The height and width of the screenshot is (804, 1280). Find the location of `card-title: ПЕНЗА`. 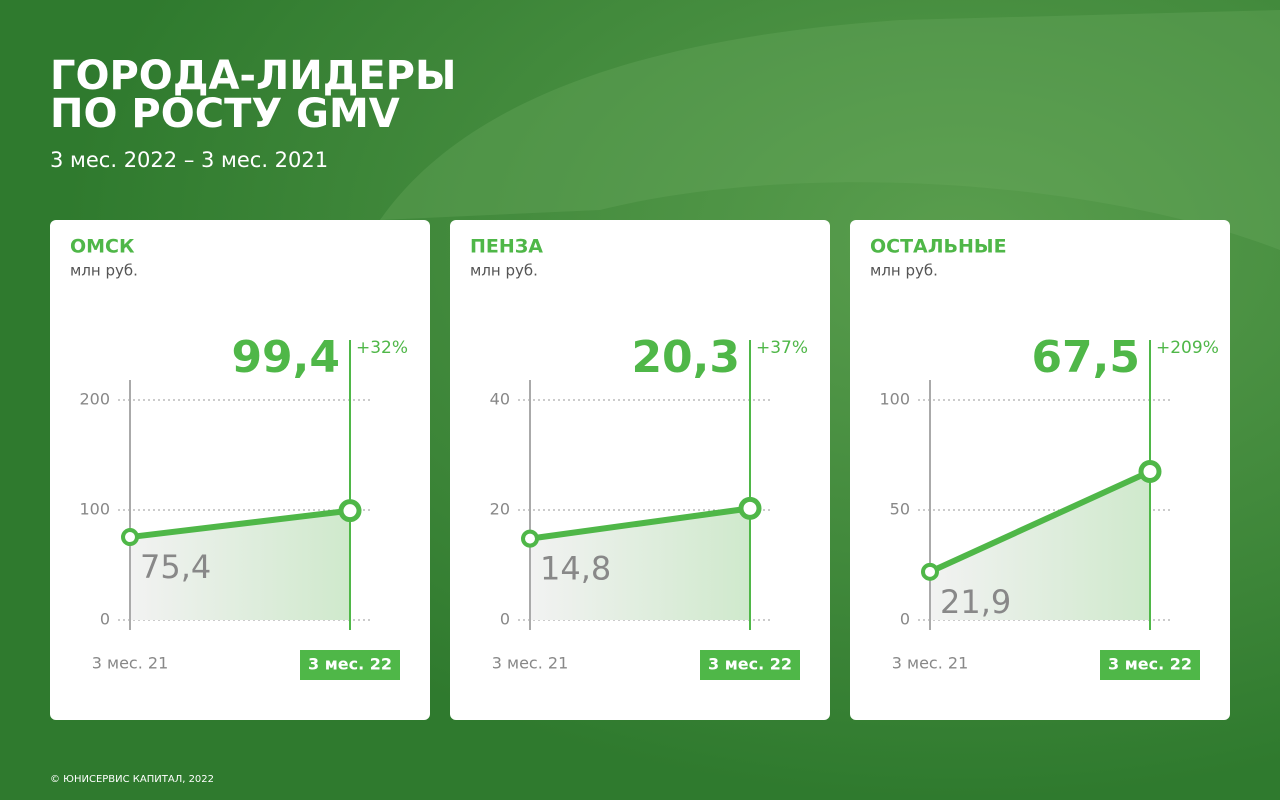

card-title: ПЕНЗА is located at coordinates (506, 247).